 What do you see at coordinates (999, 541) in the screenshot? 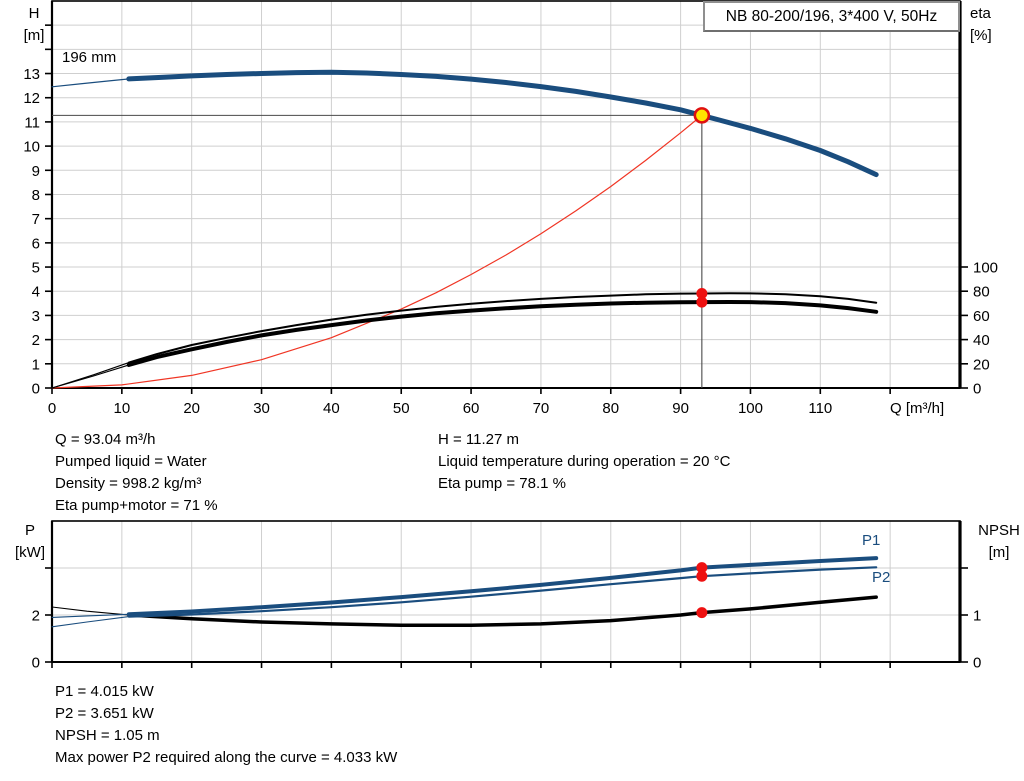
I see `npsh-axis-label: NPSH [m]` at bounding box center [999, 541].